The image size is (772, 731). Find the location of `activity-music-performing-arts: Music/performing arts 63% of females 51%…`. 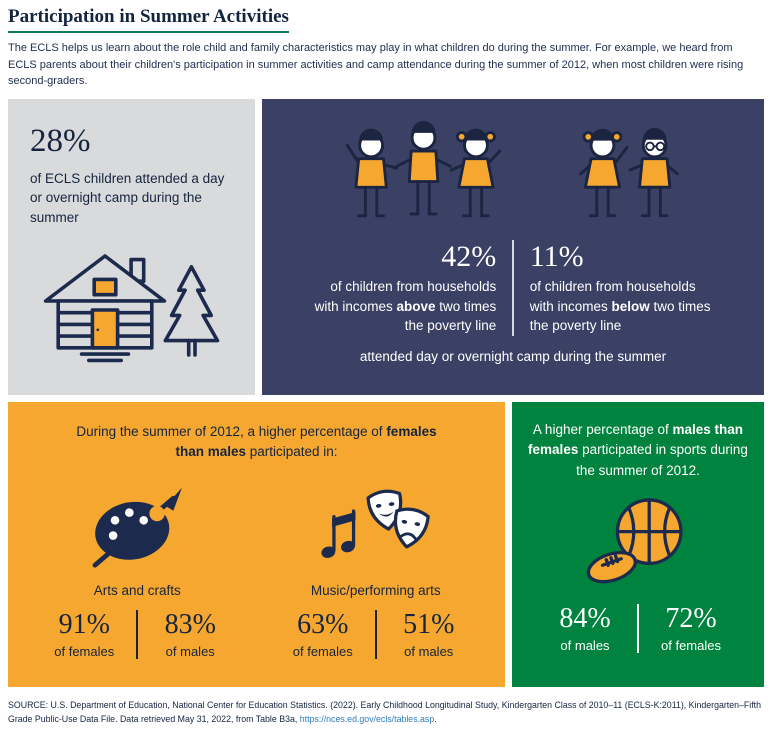

activity-music-performing-arts: Music/performing arts 63% of females 51%… is located at coordinates (376, 563).